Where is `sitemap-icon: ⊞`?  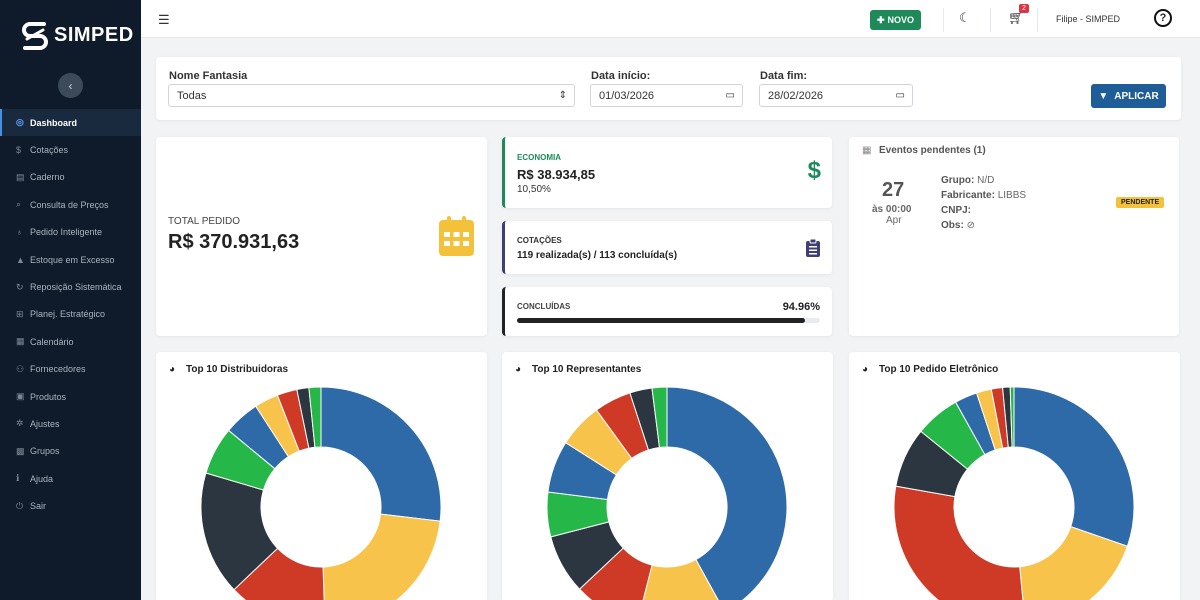
sitemap-icon: ⊞ is located at coordinates (20, 313).